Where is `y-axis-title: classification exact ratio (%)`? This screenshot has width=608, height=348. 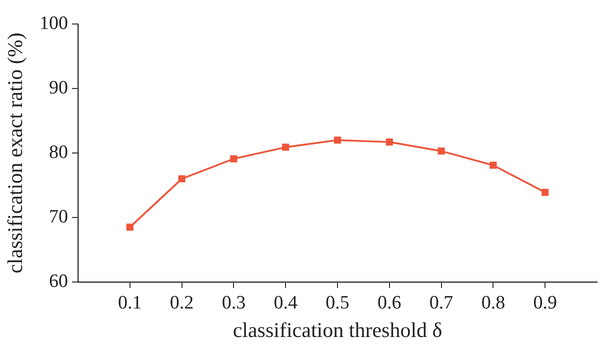 y-axis-title: classification exact ratio (%) is located at coordinates (15, 153).